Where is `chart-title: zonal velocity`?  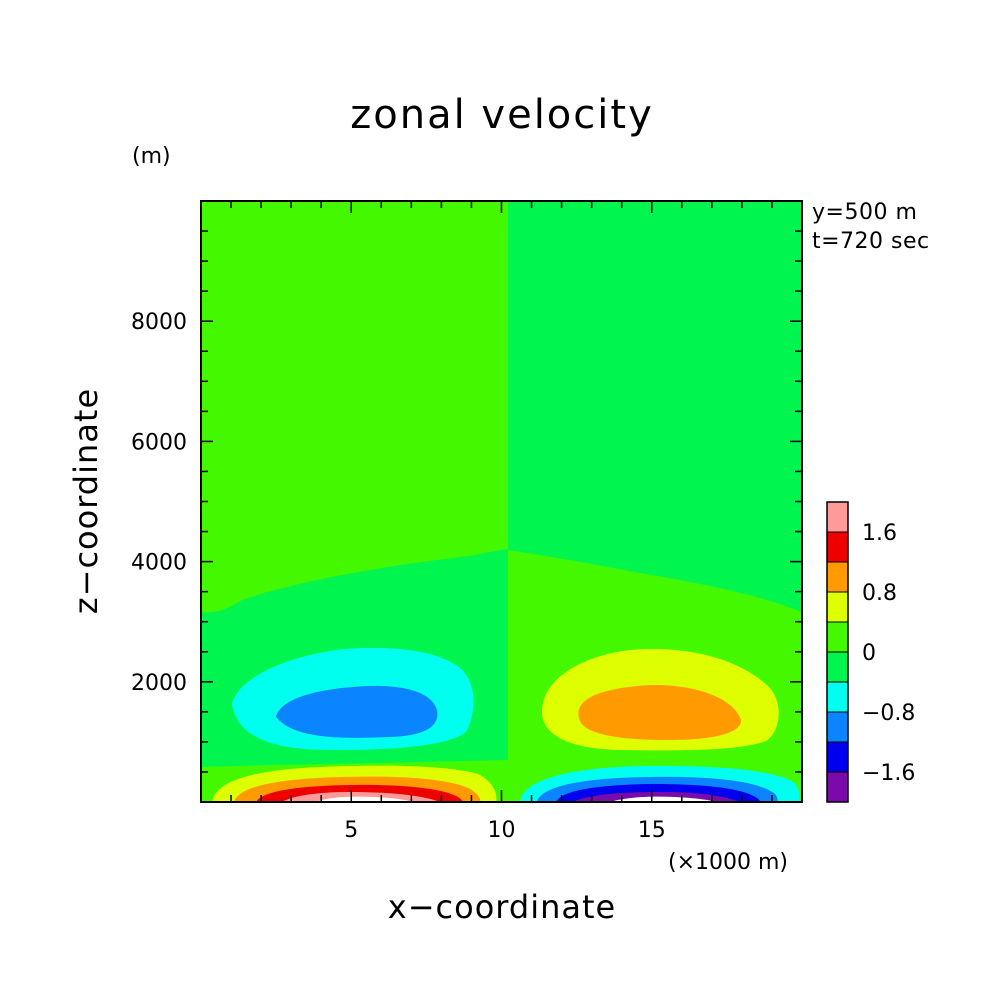 chart-title: zonal velocity is located at coordinates (502, 115).